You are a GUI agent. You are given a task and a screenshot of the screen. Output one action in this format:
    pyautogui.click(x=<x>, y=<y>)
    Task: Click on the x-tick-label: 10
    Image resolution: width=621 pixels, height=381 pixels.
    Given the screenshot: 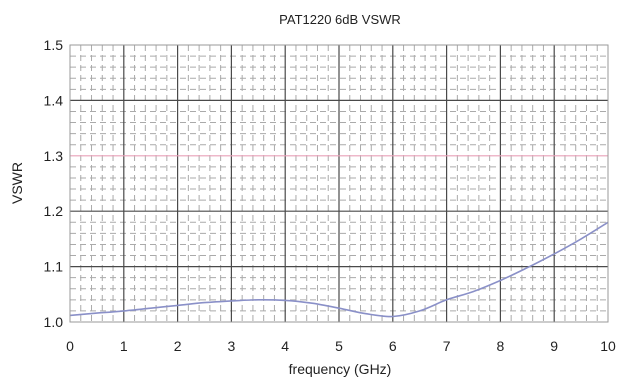 What is the action you would take?
    pyautogui.click(x=608, y=346)
    